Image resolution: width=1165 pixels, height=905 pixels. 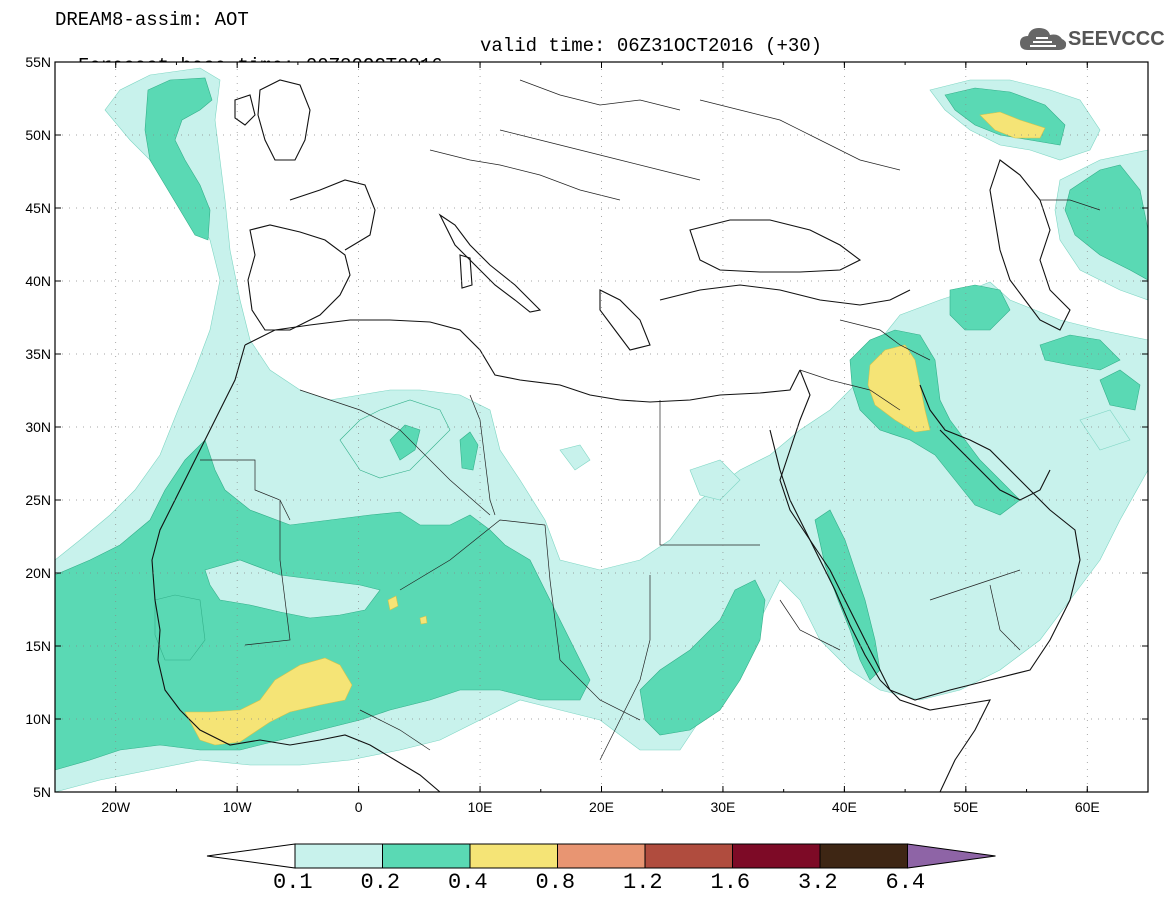 What do you see at coordinates (468, 882) in the screenshot?
I see `colorbar-label: 0.4` at bounding box center [468, 882].